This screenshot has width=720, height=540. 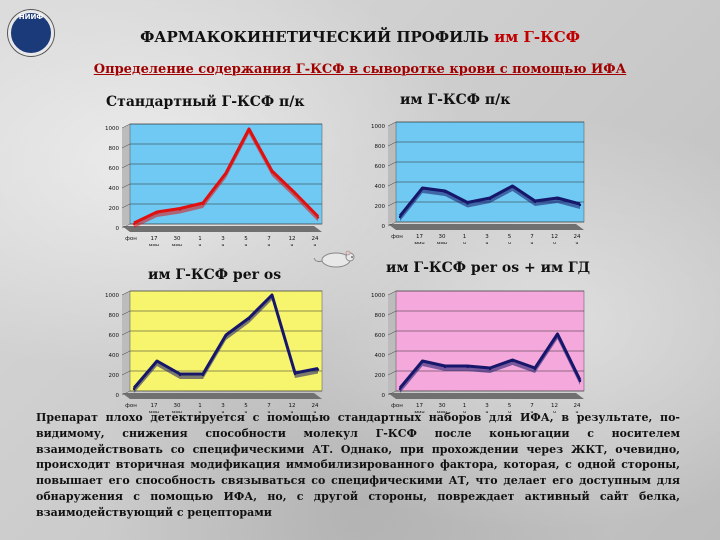 I want to click on series-ribbon, so click(x=226, y=178).